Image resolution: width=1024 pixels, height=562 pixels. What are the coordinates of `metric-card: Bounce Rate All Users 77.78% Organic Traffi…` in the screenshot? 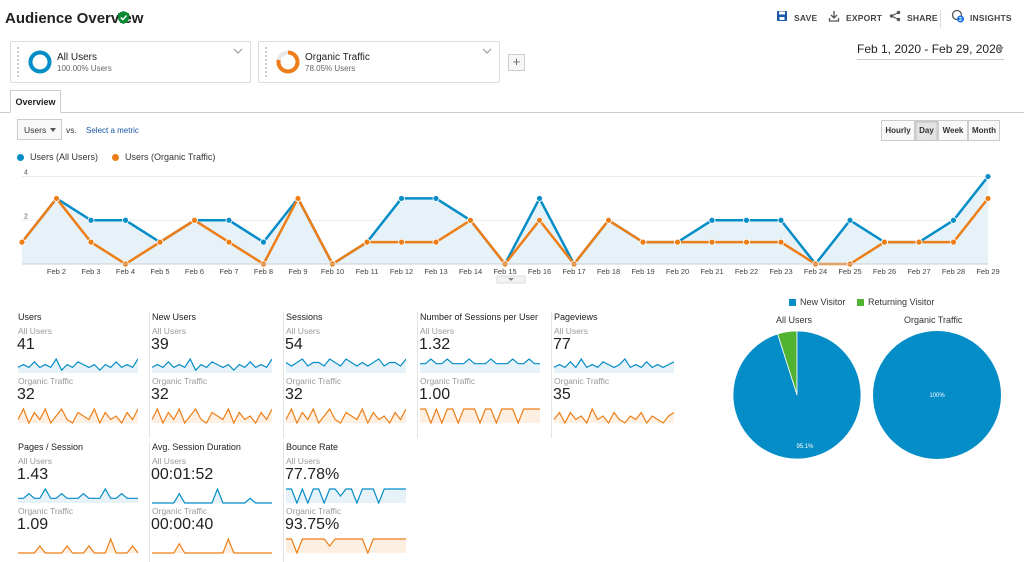 It's located at (351, 502).